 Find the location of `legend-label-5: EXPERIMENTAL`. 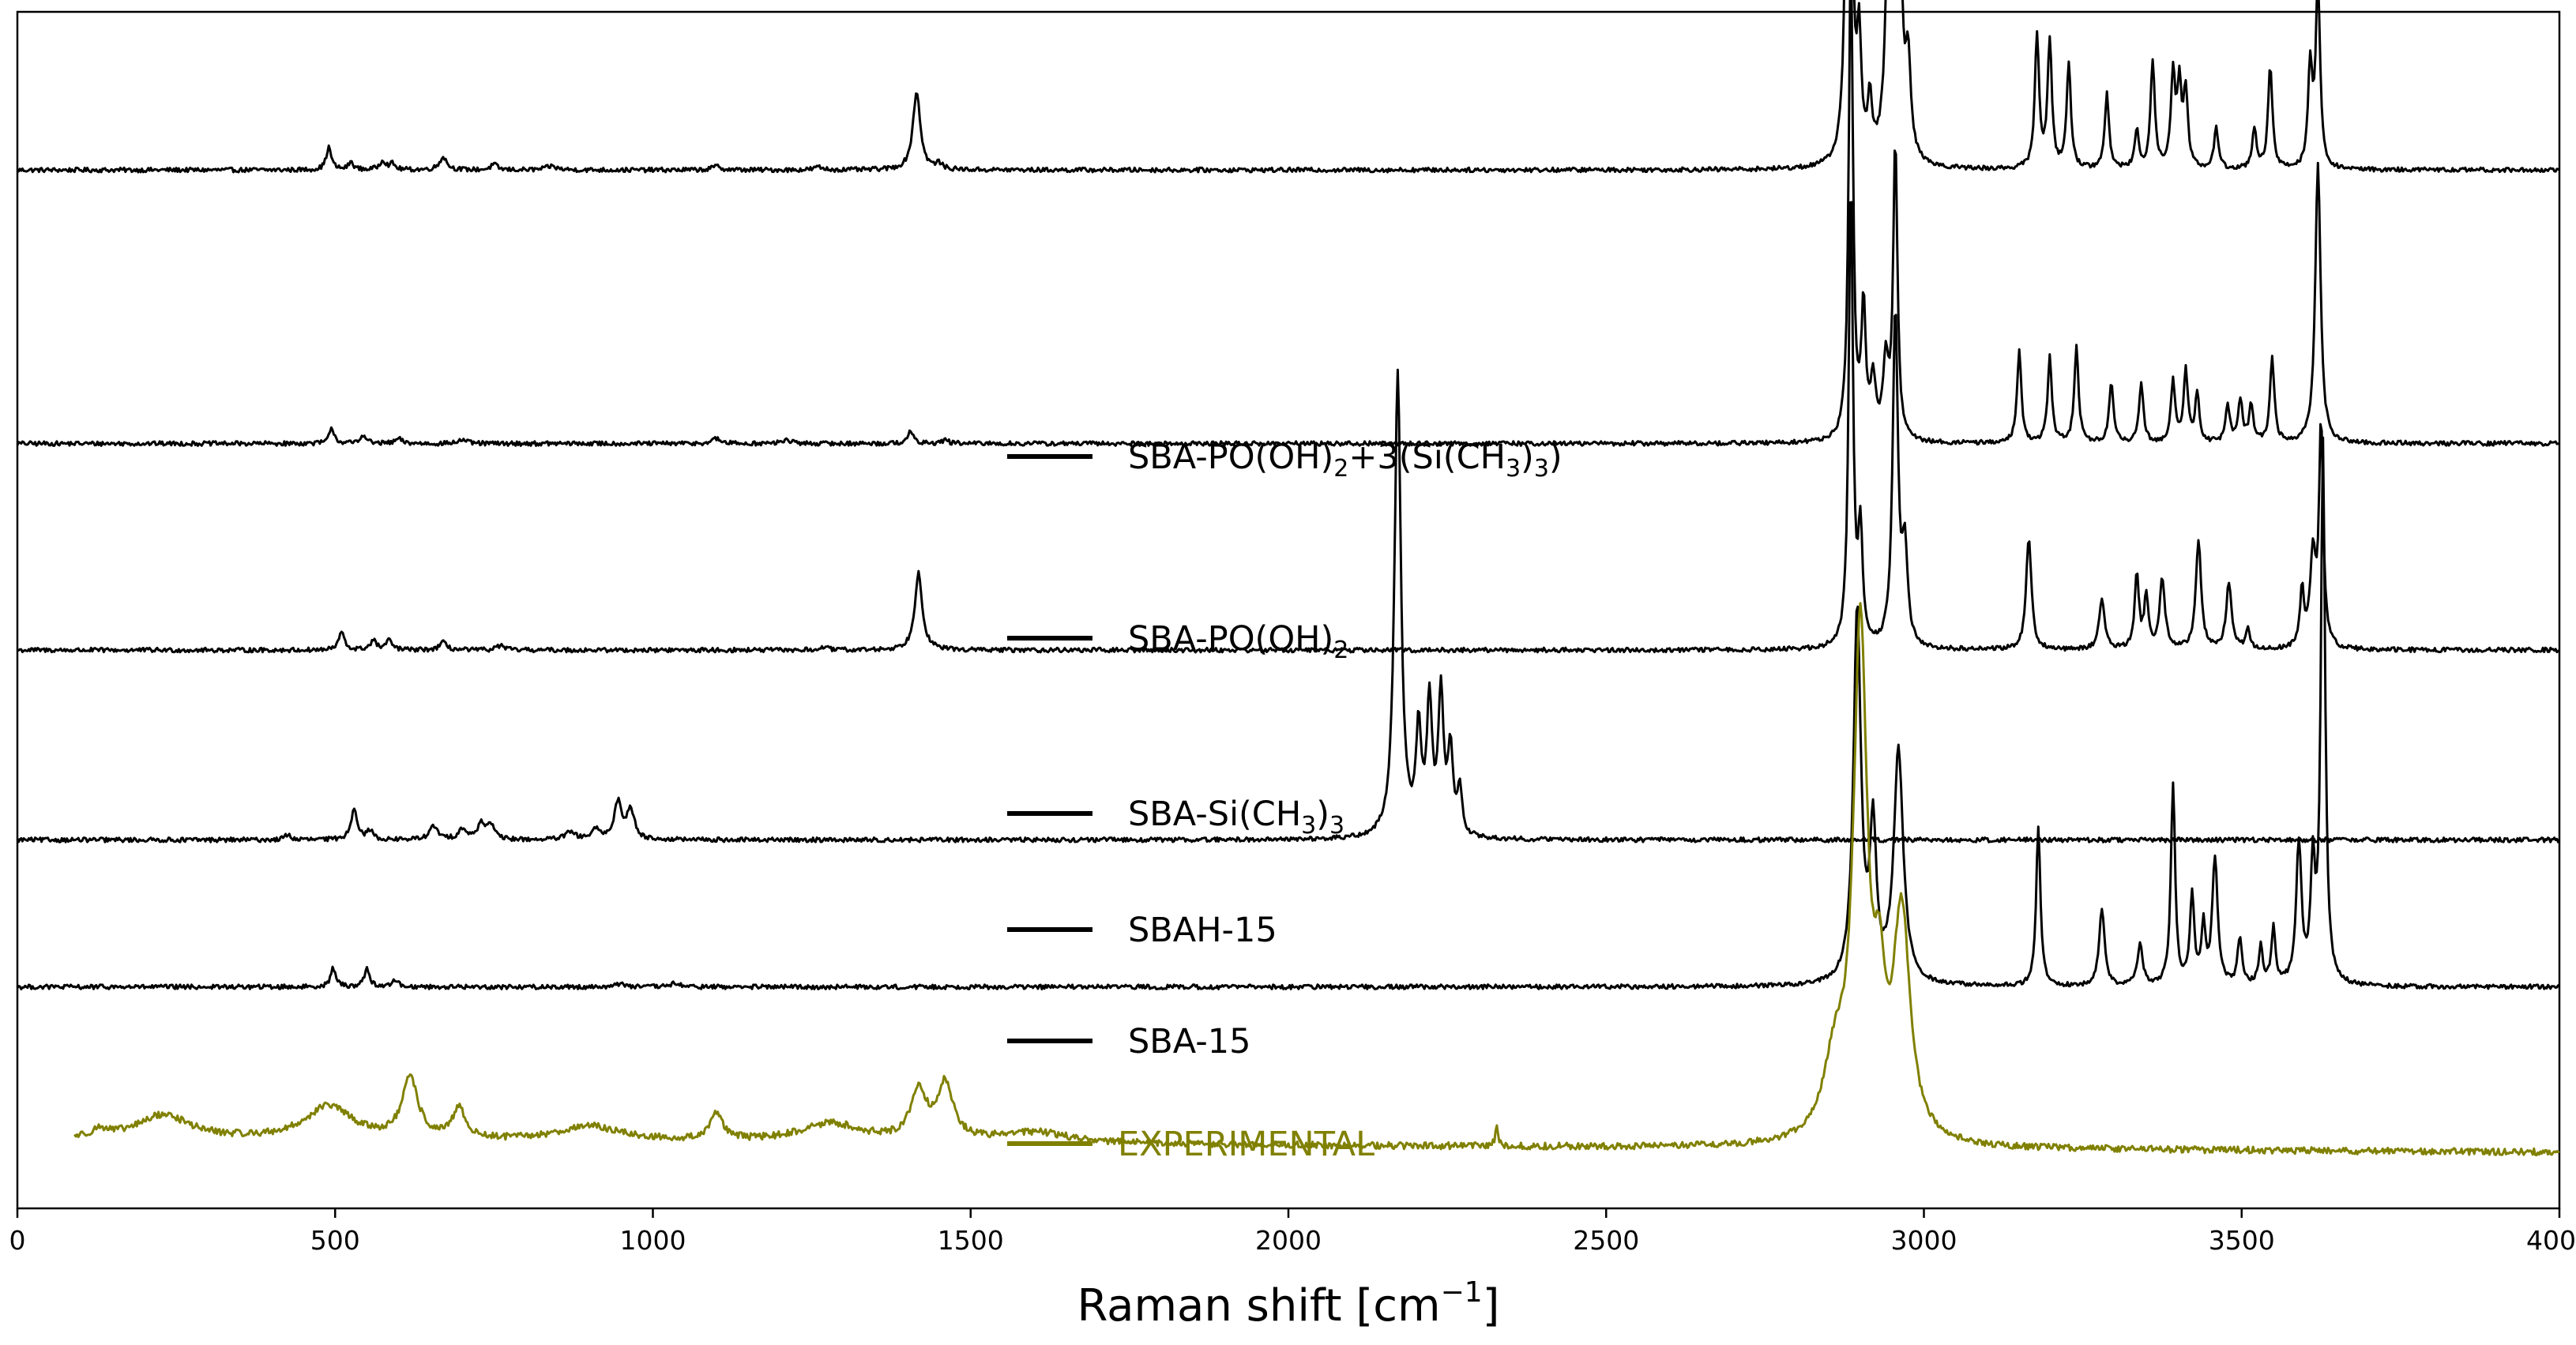

legend-label-5: EXPERIMENTAL is located at coordinates (1246, 1144).